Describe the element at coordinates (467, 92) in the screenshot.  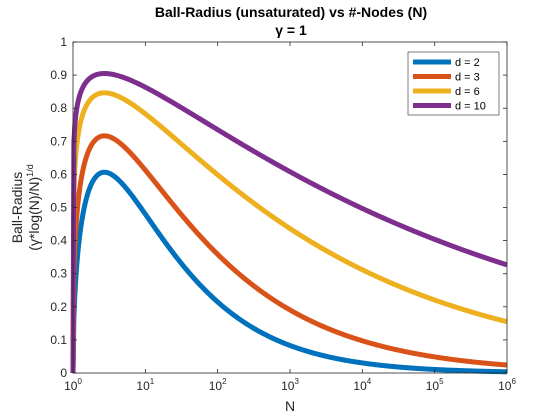
I see `legend-label-3: d = 6` at that location.